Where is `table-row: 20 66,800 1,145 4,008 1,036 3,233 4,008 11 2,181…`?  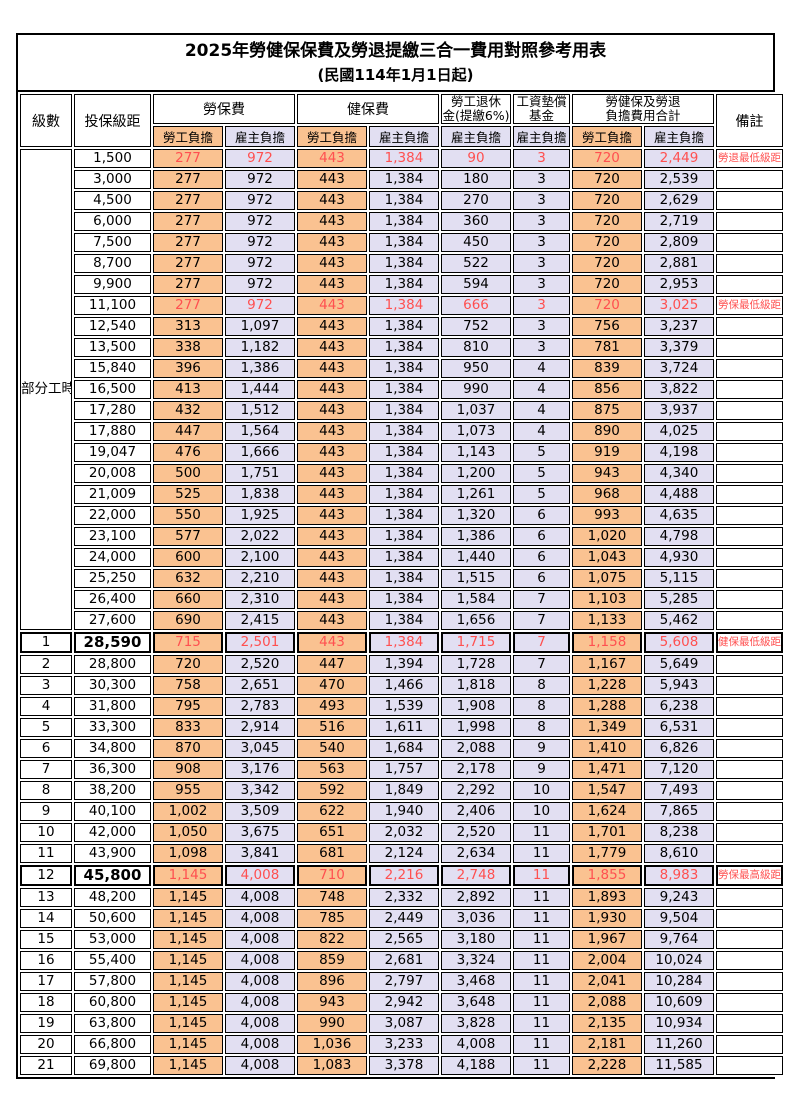
table-row: 20 66,800 1,145 4,008 1,036 3,233 4,008 11 2,181… is located at coordinates (402, 1044).